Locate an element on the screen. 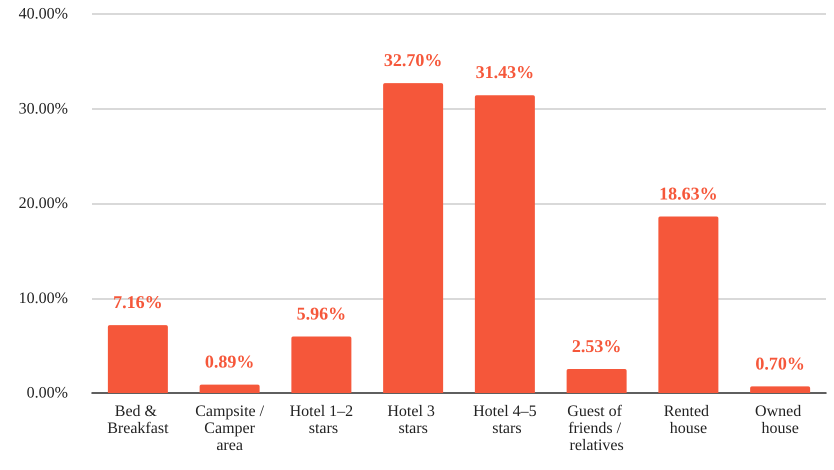 The width and height of the screenshot is (834, 470). data-label: 0.89% is located at coordinates (229, 362).